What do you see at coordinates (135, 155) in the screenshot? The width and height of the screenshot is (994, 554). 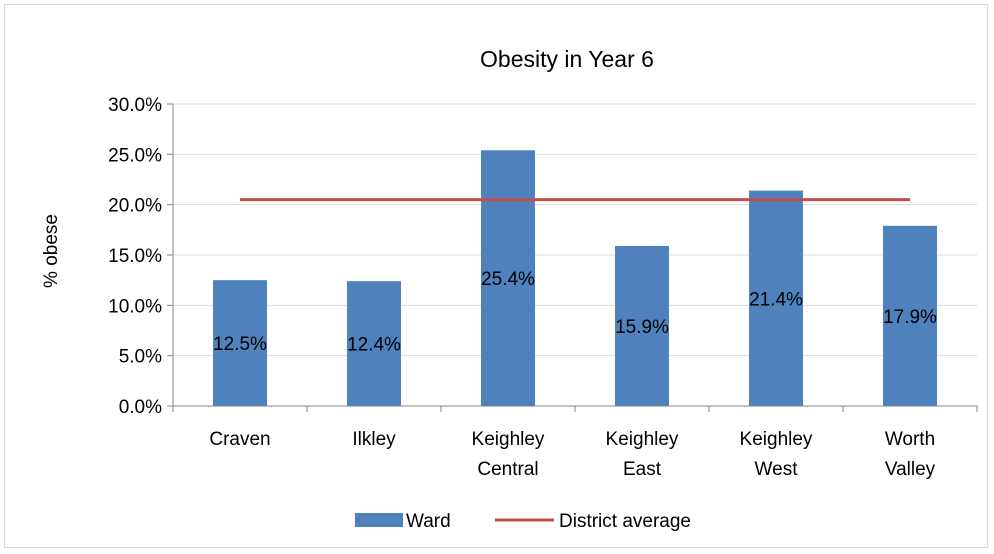 I see `y-tick-label: 25.0%` at bounding box center [135, 155].